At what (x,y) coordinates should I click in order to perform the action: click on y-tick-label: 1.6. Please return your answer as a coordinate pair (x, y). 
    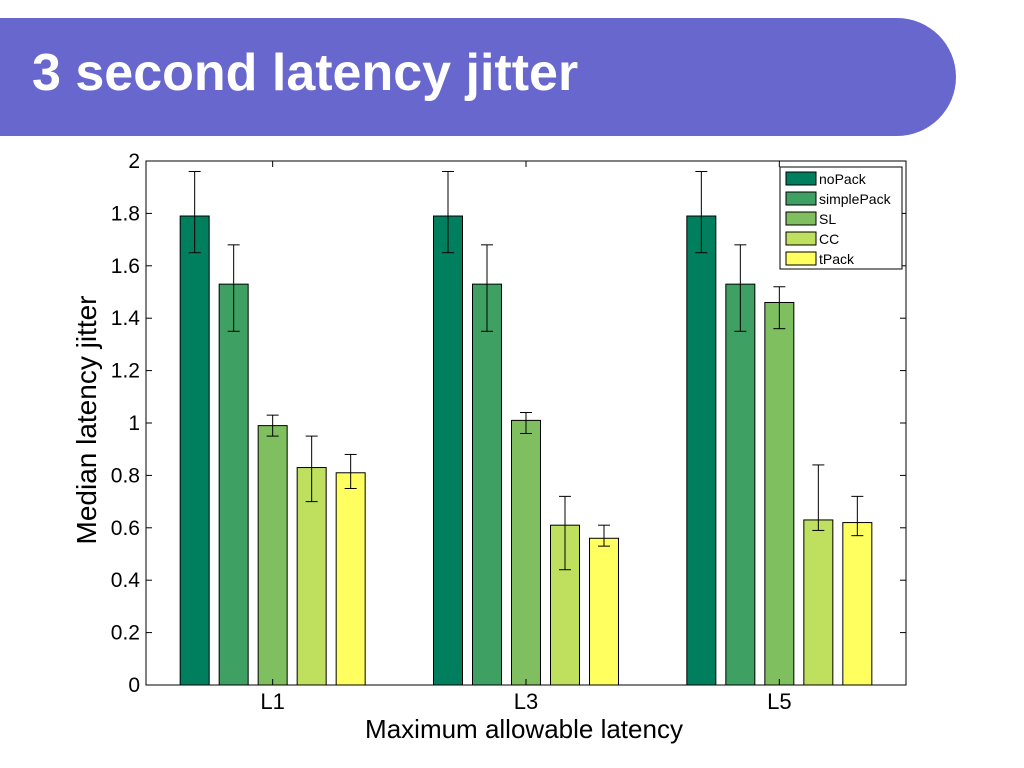
    Looking at the image, I should click on (125, 266).